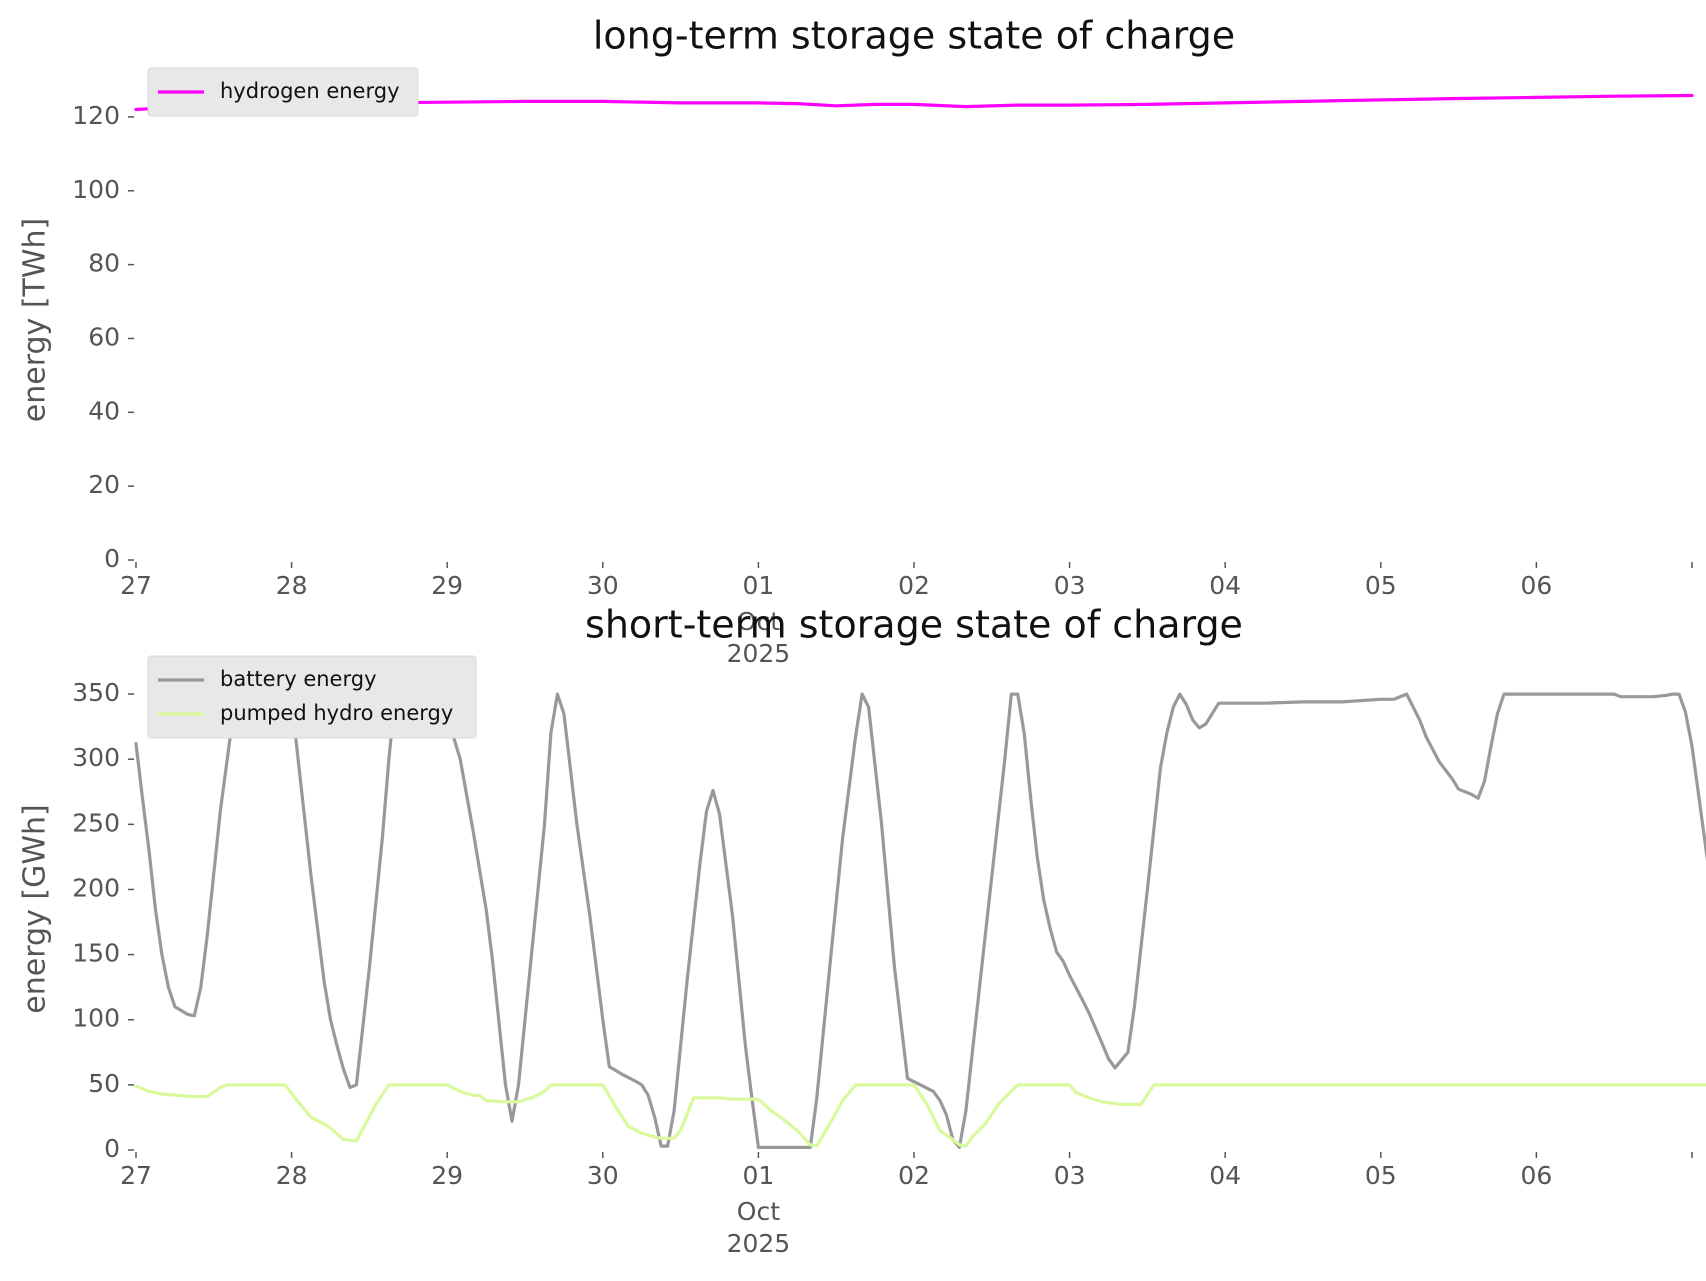  Describe the element at coordinates (96, 887) in the screenshot. I see `y-tick-label: 200` at that location.